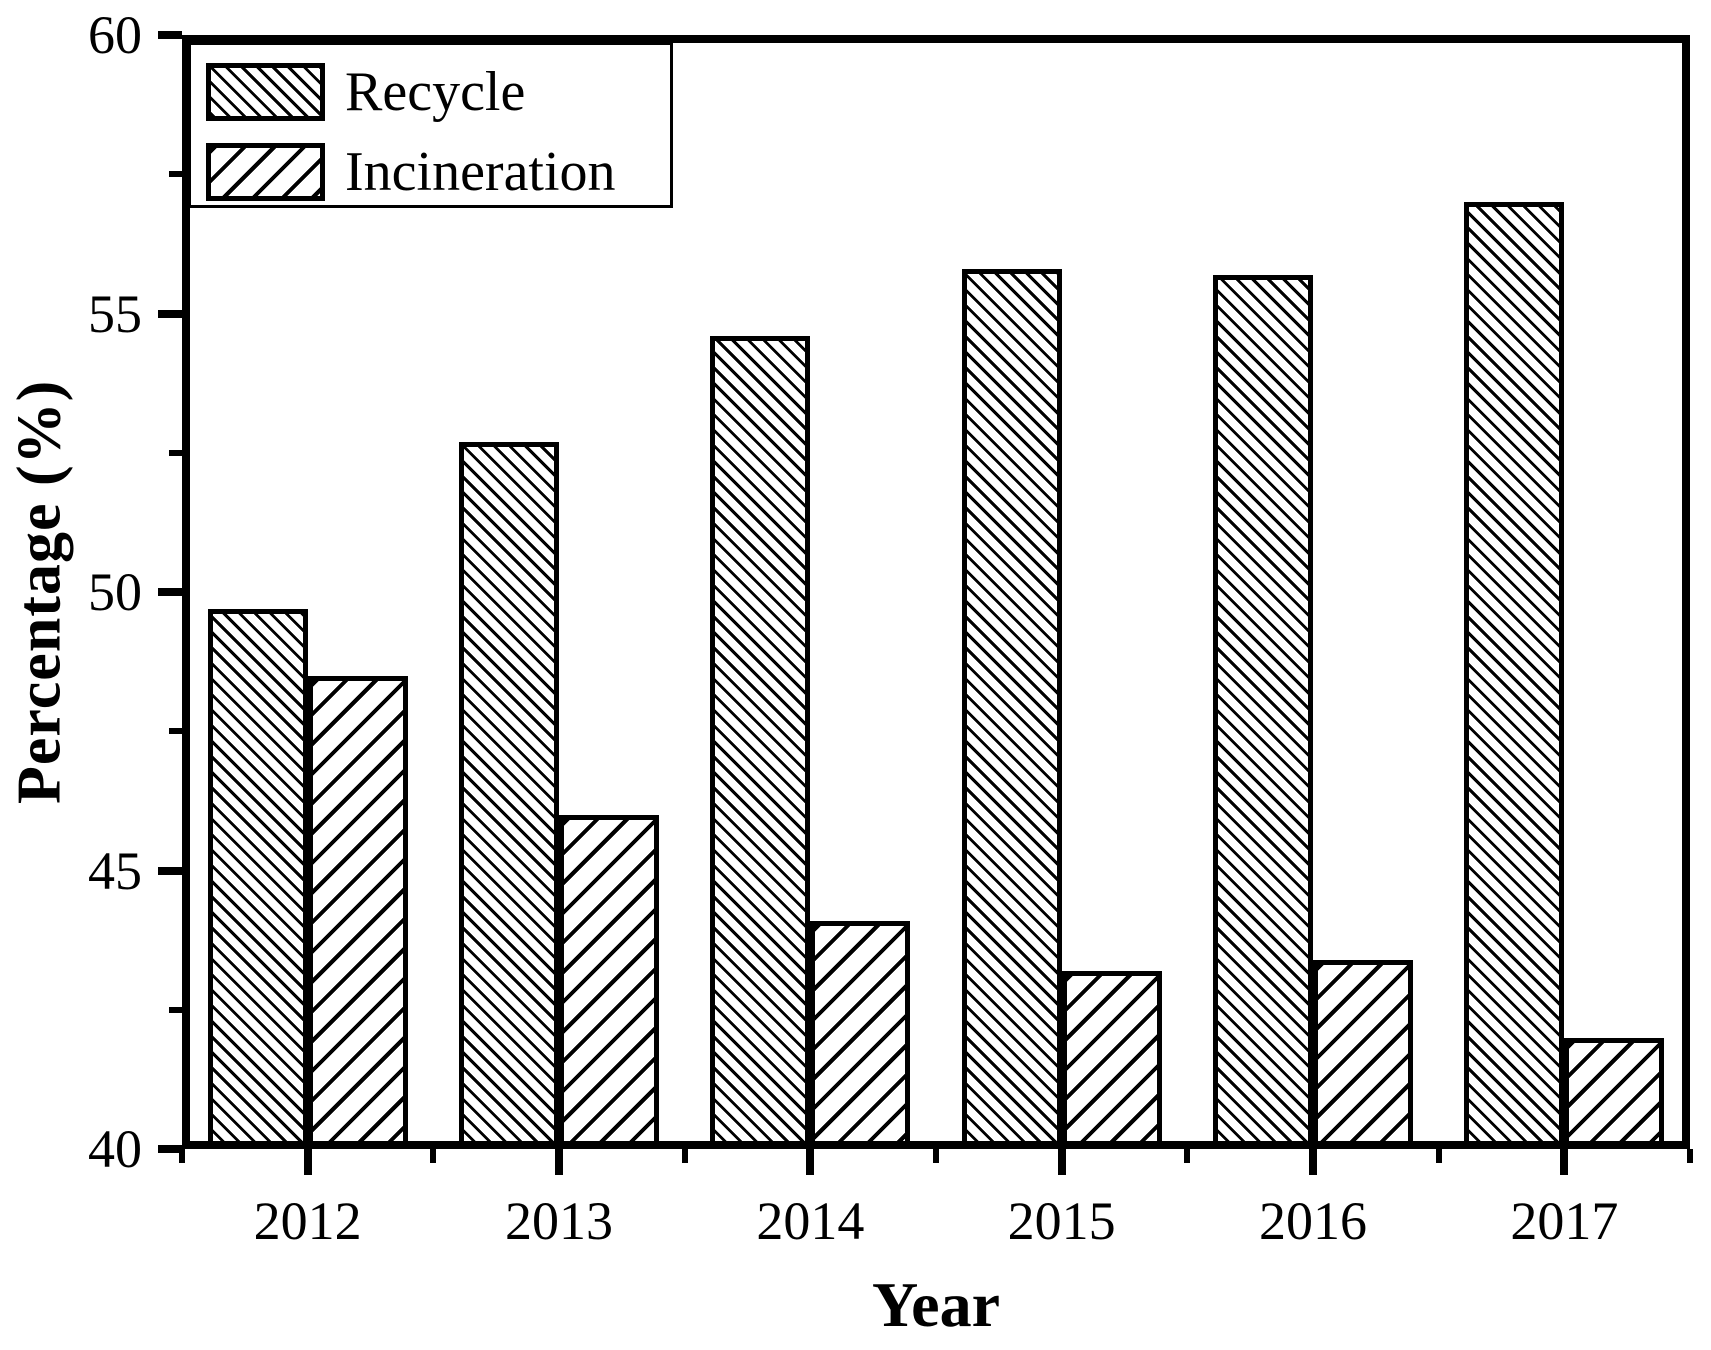 This screenshot has height=1350, width=1711. I want to click on legend-swatch-recycle, so click(265, 92).